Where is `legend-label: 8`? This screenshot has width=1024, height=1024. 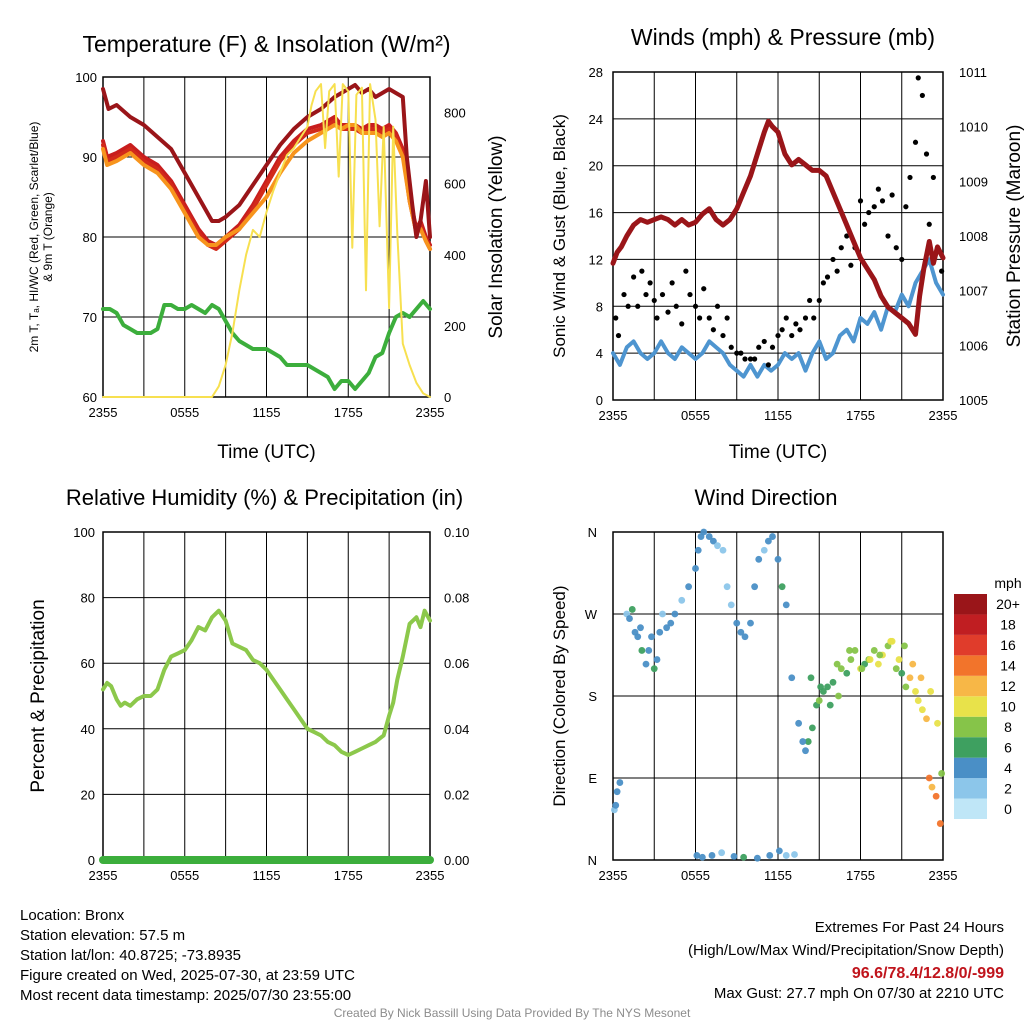
legend-label: 8 is located at coordinates (1008, 727).